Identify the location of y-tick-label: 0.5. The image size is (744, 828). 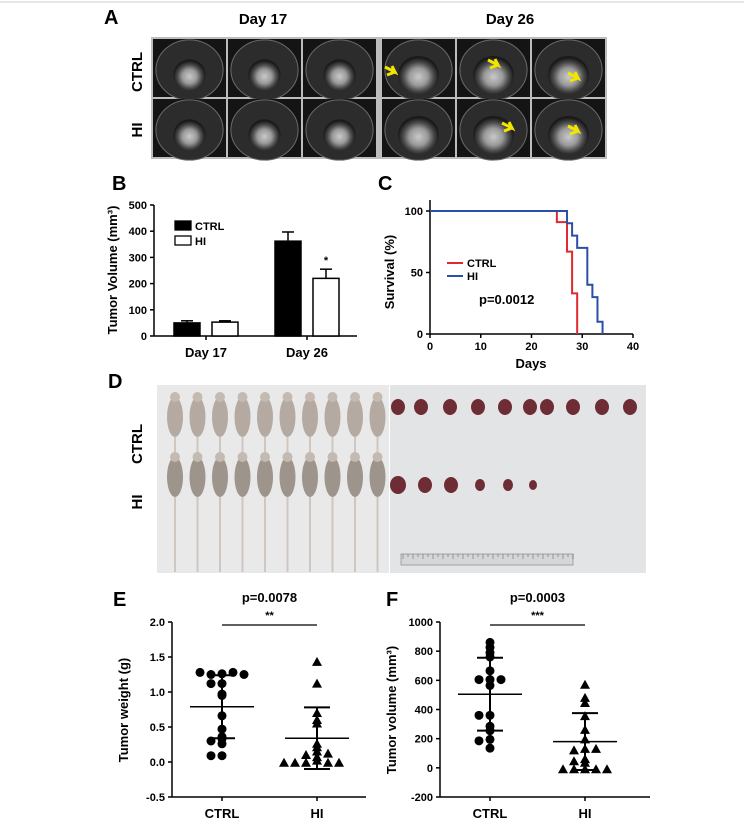
(157, 728).